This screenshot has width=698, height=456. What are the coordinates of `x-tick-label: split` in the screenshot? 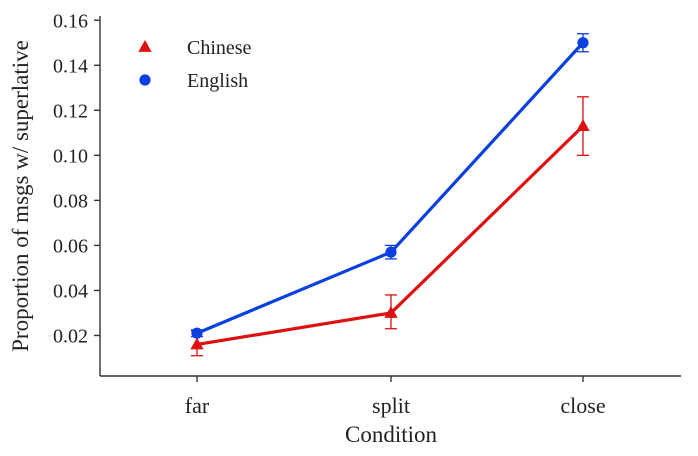 It's located at (391, 405).